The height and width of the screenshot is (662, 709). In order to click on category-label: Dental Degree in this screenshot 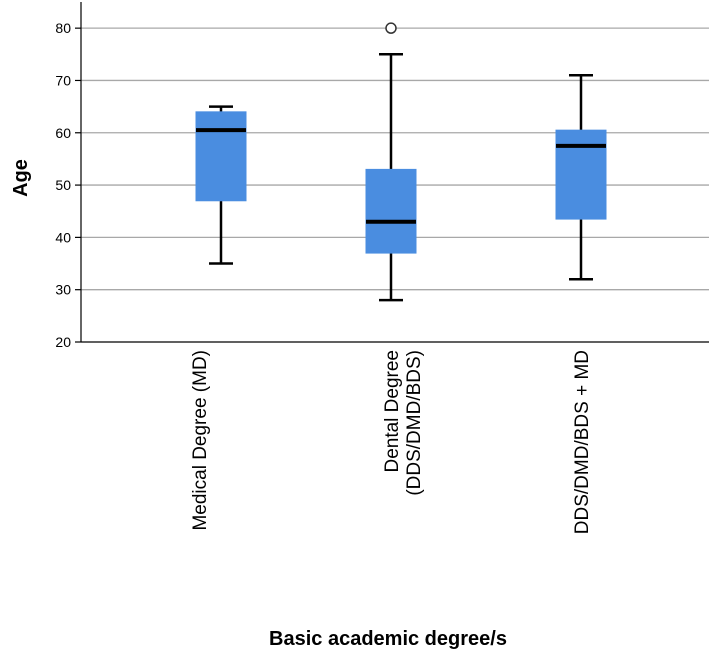, I will do `click(392, 411)`.